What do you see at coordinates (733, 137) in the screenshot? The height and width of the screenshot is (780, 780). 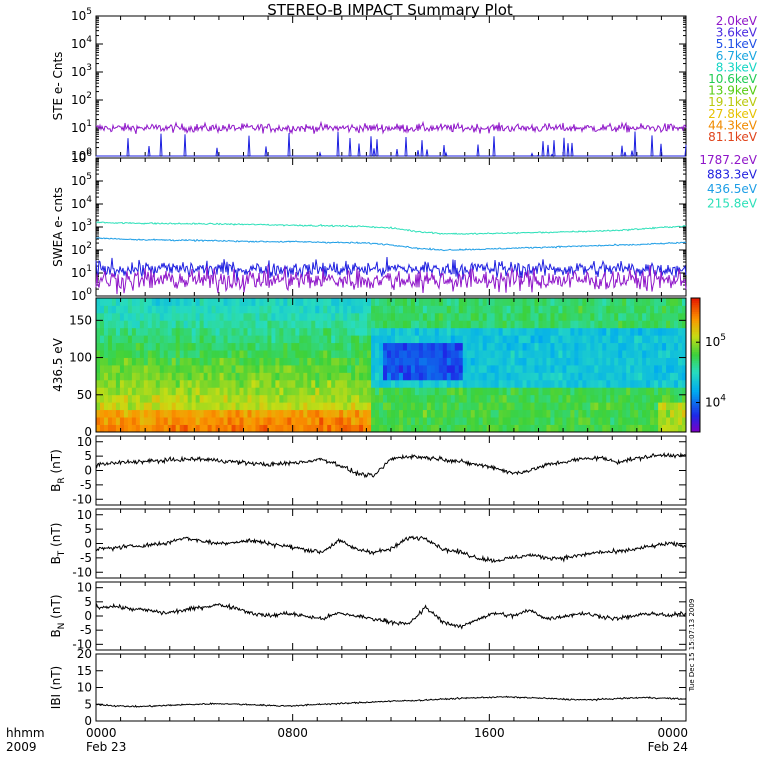 I see `legend-entry: 81.1keV` at bounding box center [733, 137].